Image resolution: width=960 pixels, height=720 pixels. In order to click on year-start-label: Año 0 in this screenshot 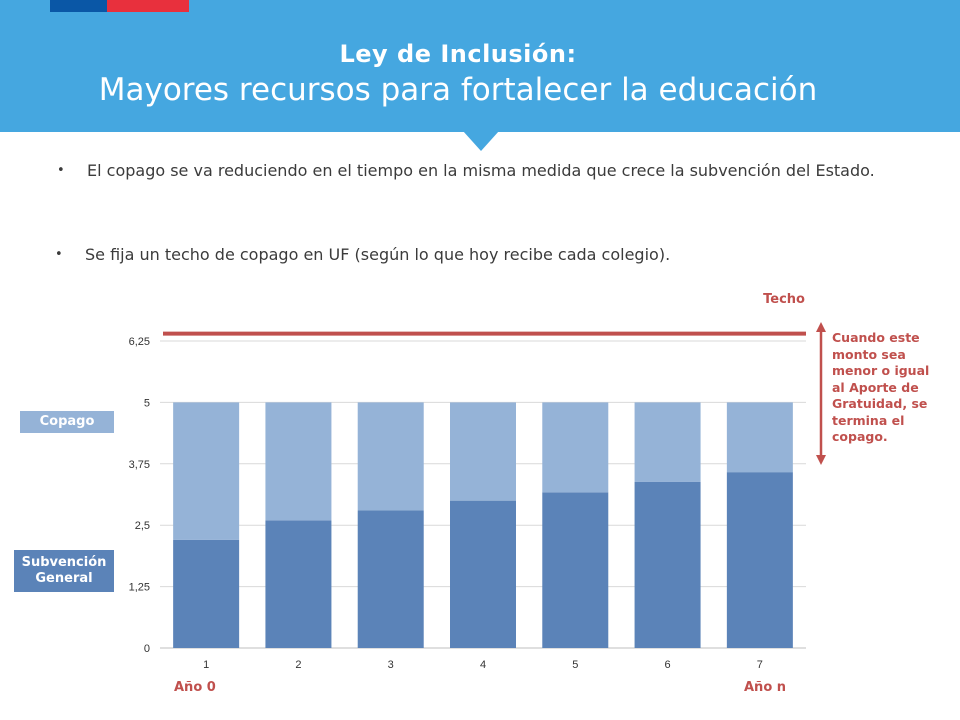, I will do `click(195, 687)`.